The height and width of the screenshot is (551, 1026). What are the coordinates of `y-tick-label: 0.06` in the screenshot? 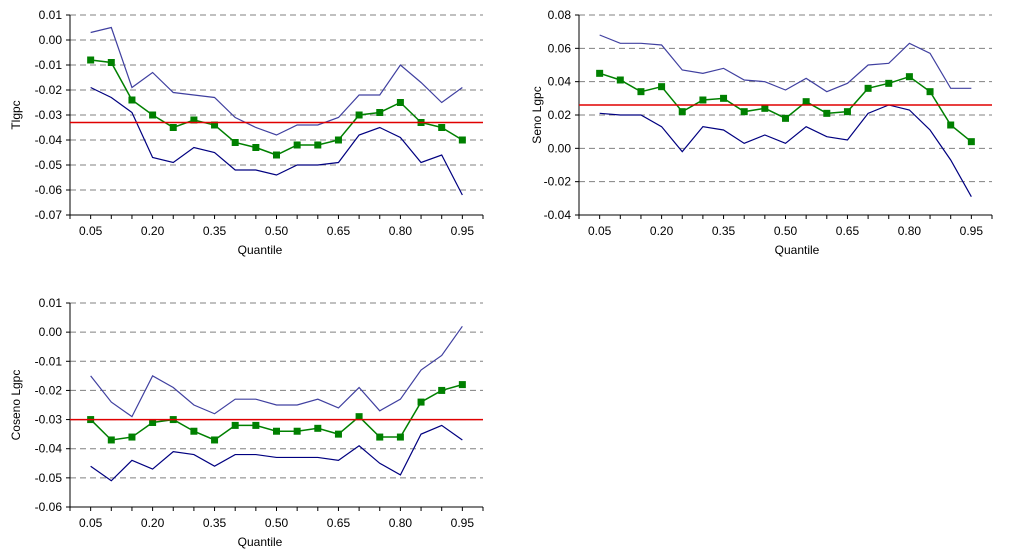 It's located at (560, 48).